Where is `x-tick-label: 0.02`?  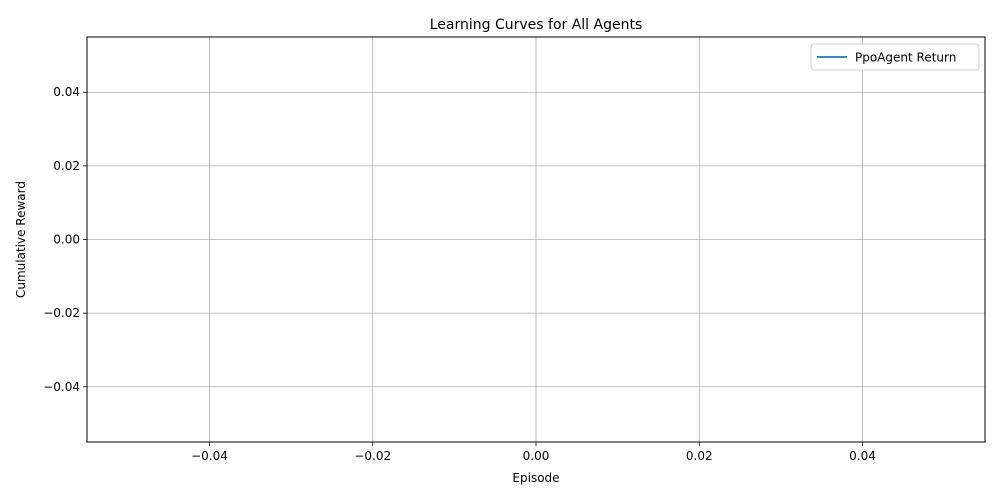 x-tick-label: 0.02 is located at coordinates (699, 456).